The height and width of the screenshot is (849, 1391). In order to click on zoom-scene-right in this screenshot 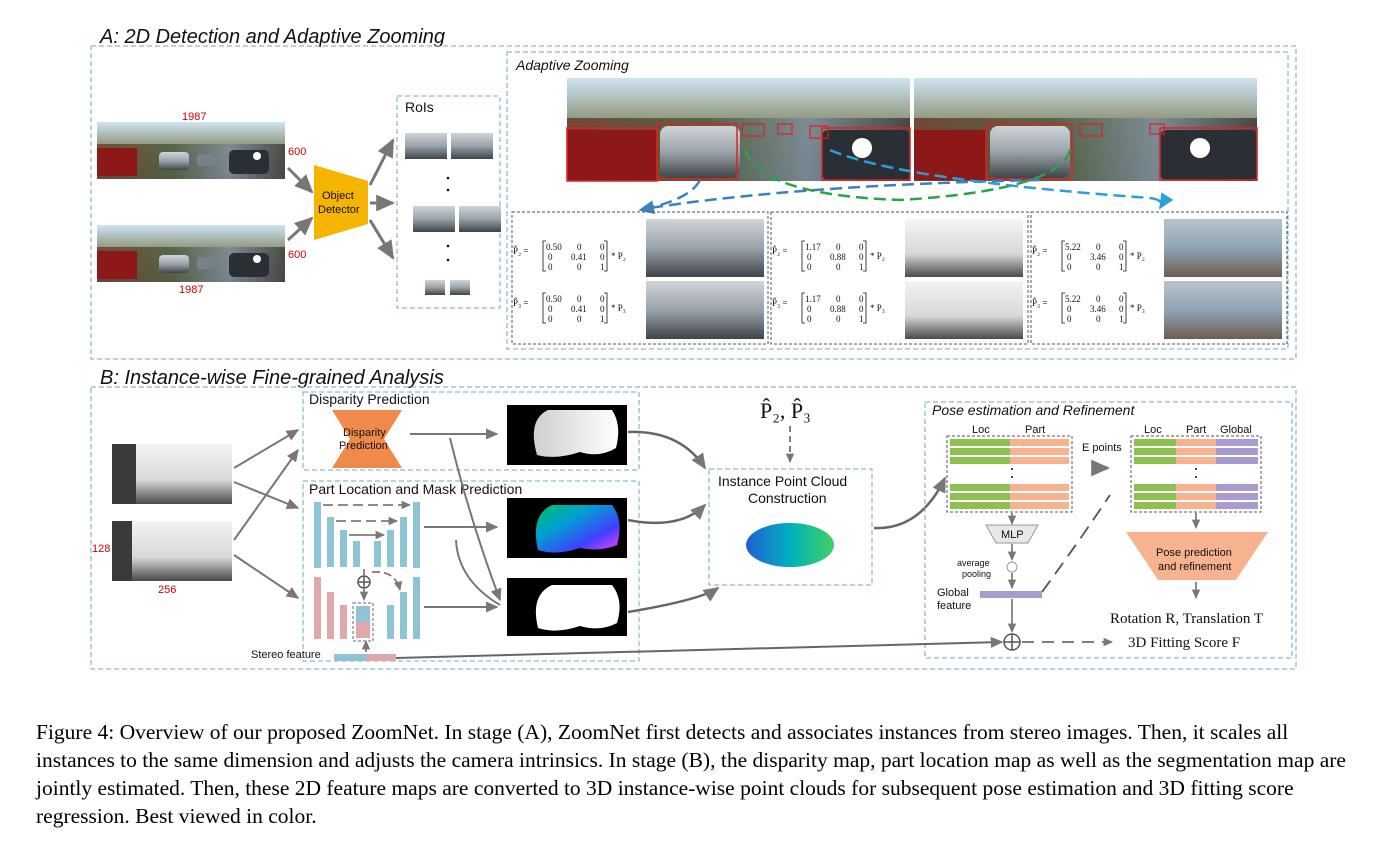, I will do `click(1086, 129)`.